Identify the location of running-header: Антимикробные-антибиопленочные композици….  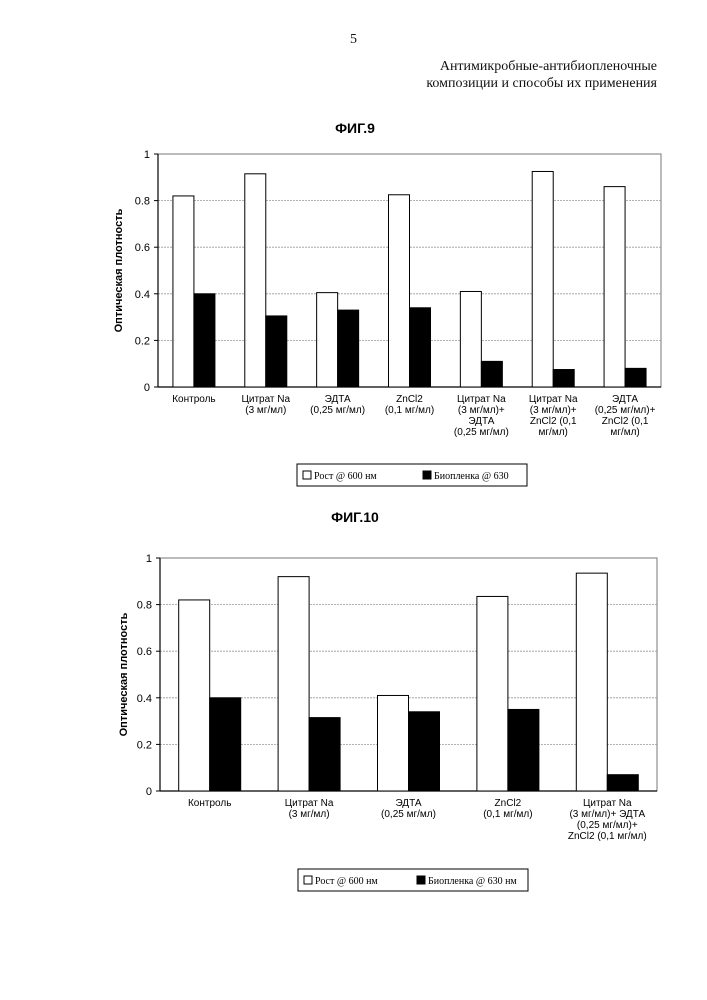
(541, 75).